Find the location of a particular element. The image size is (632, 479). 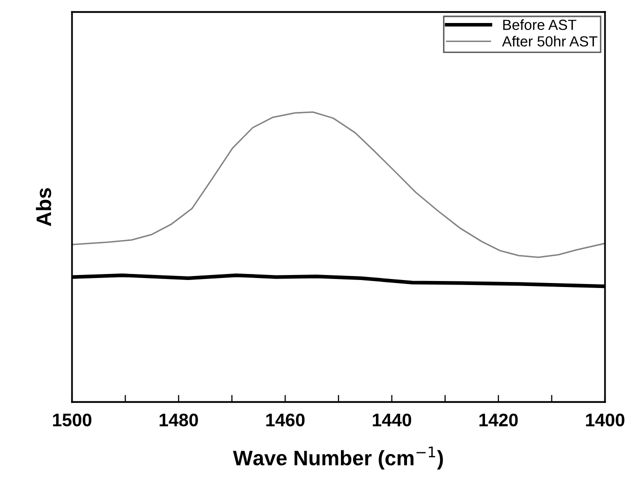

x-tick-label: 1460 is located at coordinates (285, 420).